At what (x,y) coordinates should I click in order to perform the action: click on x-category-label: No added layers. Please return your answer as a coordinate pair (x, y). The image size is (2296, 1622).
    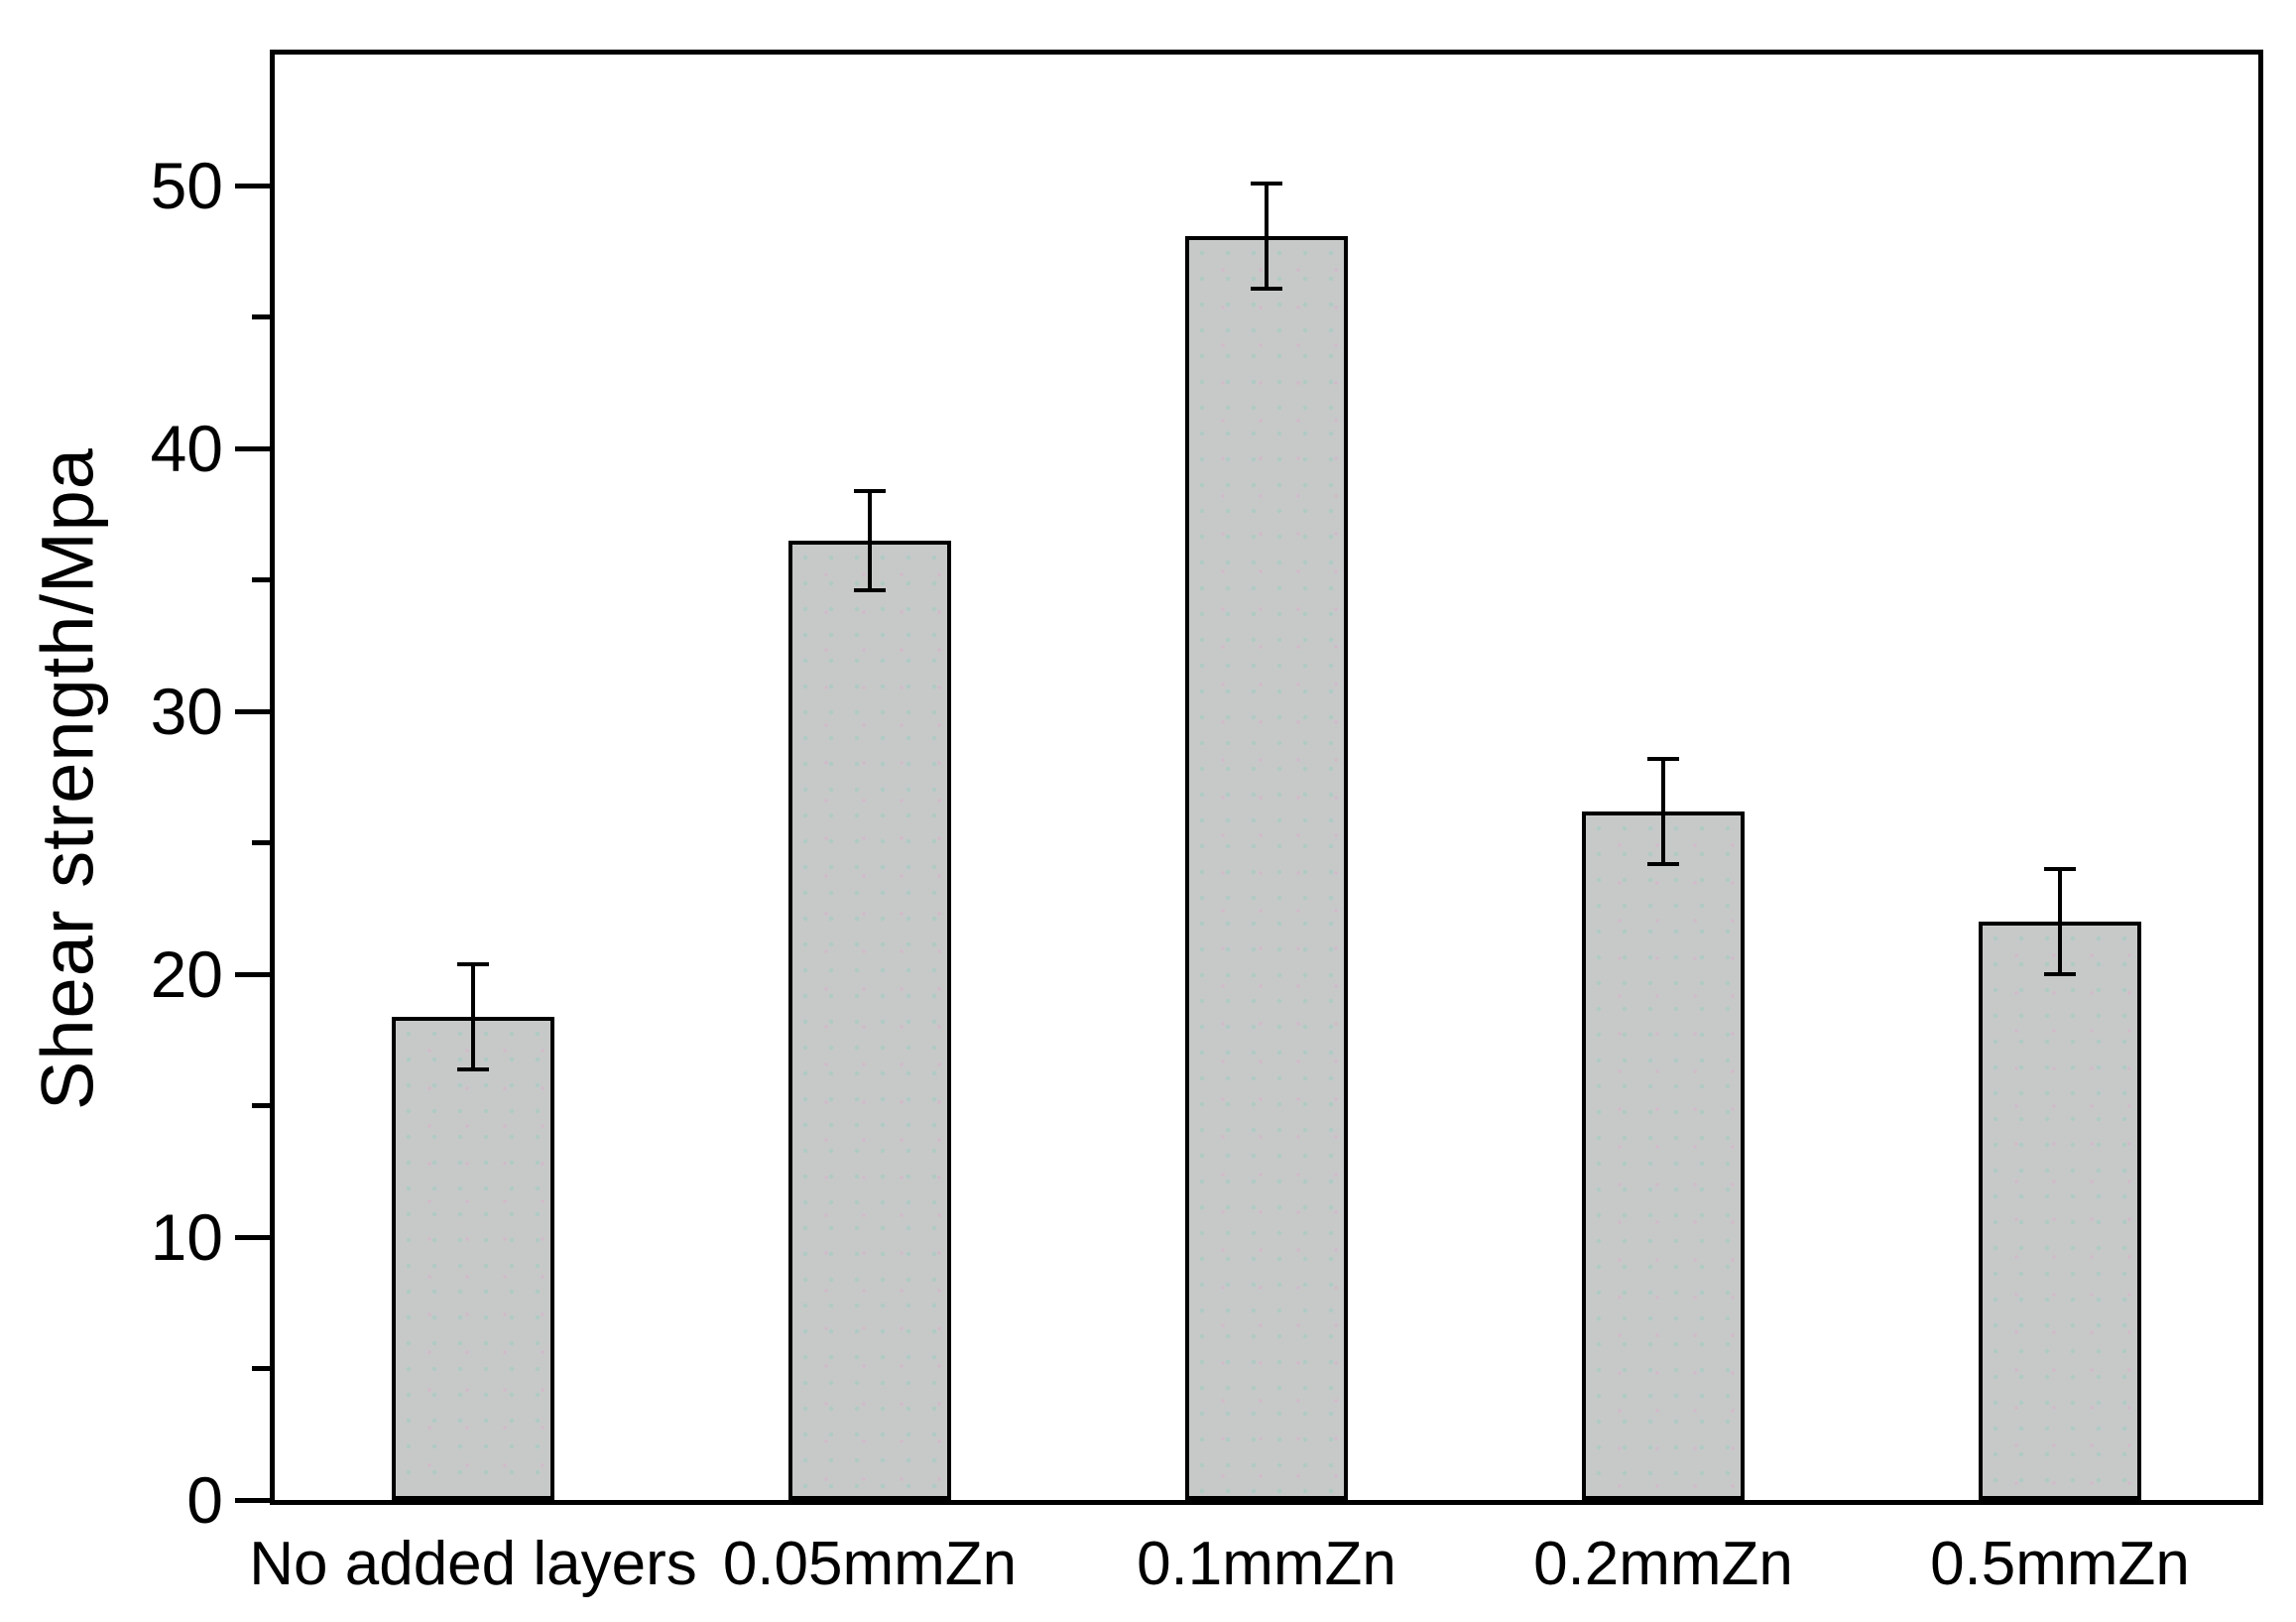
    Looking at the image, I should click on (473, 1564).